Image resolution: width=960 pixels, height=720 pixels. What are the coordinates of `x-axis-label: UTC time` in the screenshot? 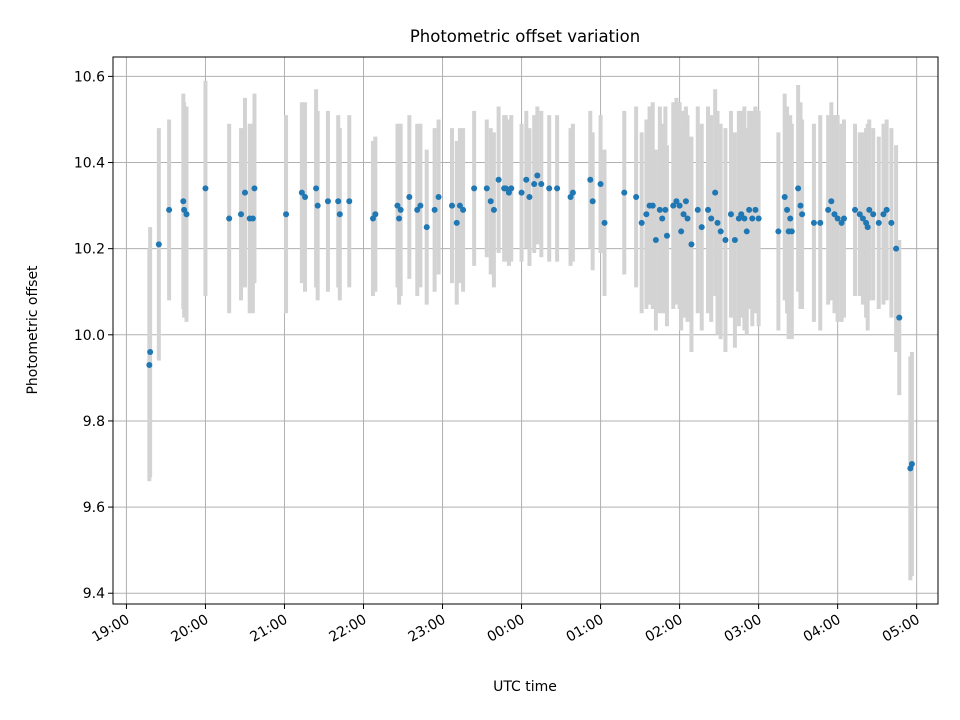 It's located at (525, 687).